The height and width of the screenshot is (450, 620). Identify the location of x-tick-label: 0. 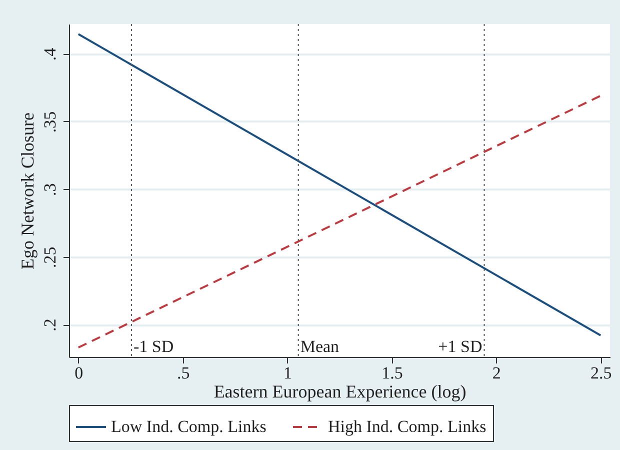
(79, 373).